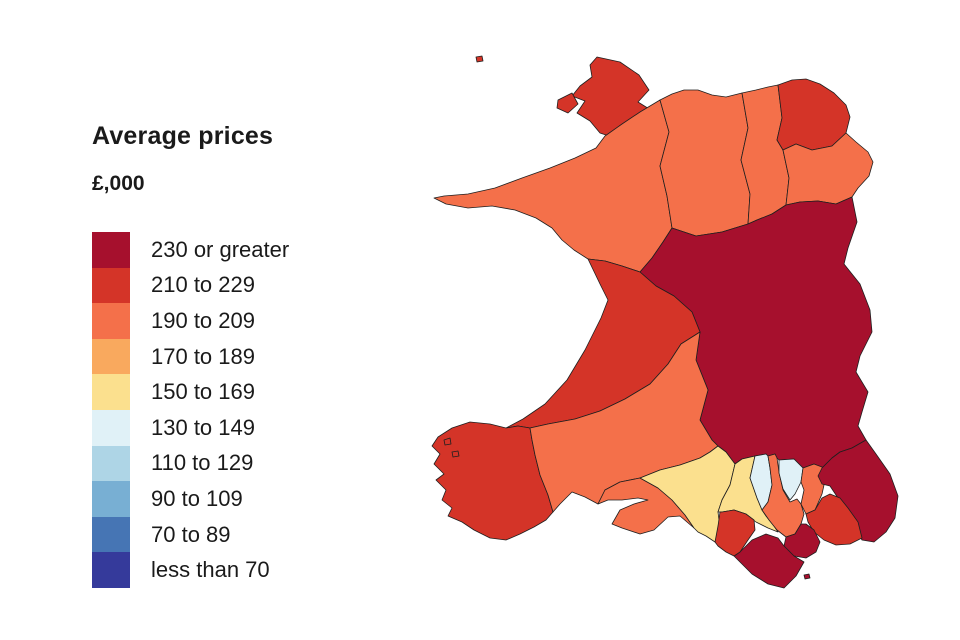 This screenshot has height=640, width=960. What do you see at coordinates (447, 441) in the screenshot?
I see `map-region-islet-ramsey: islet-ramsey` at bounding box center [447, 441].